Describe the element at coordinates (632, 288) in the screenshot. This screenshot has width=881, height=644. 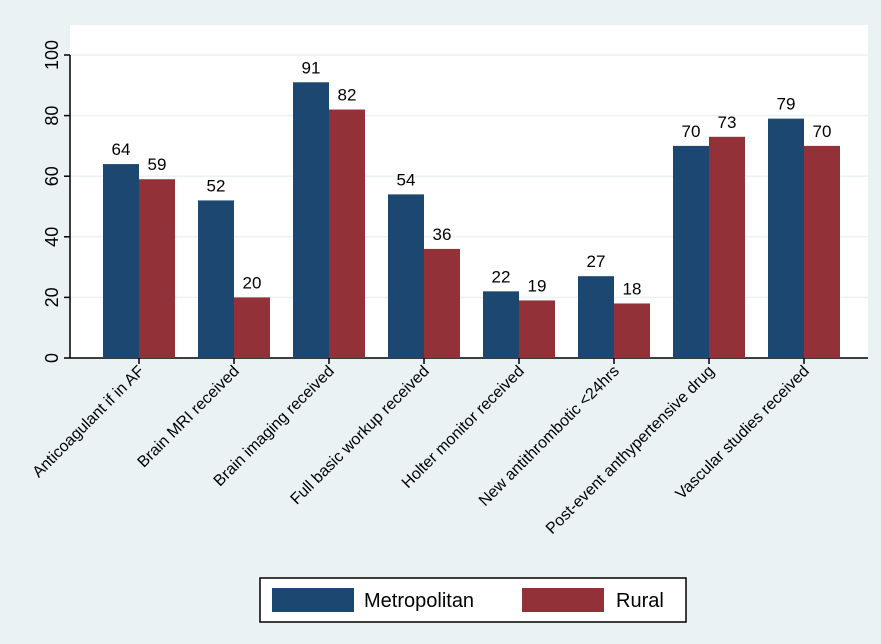
I see `data-label-rural-5: 18` at that location.